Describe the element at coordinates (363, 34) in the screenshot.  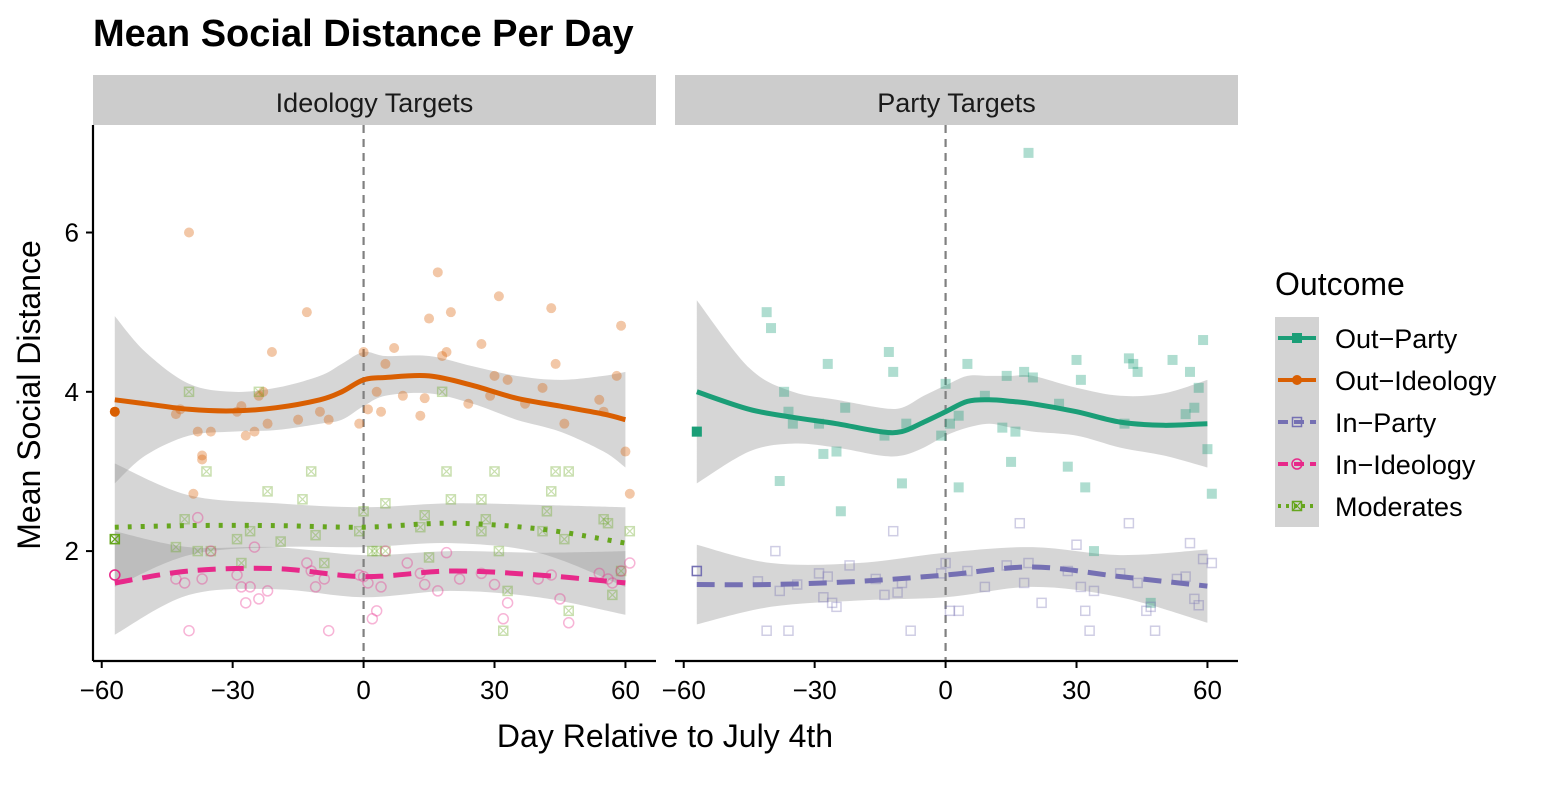
I see `chart-title: Mean Social Distance Per Day` at that location.